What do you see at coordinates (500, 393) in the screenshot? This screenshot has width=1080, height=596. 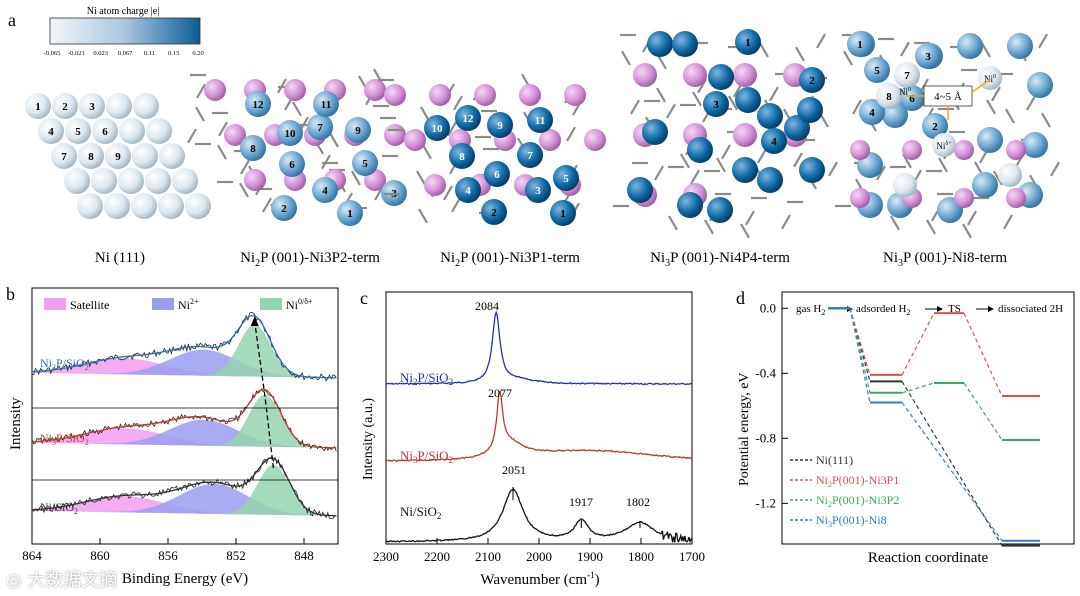 I see `peak-2077: 2077` at bounding box center [500, 393].